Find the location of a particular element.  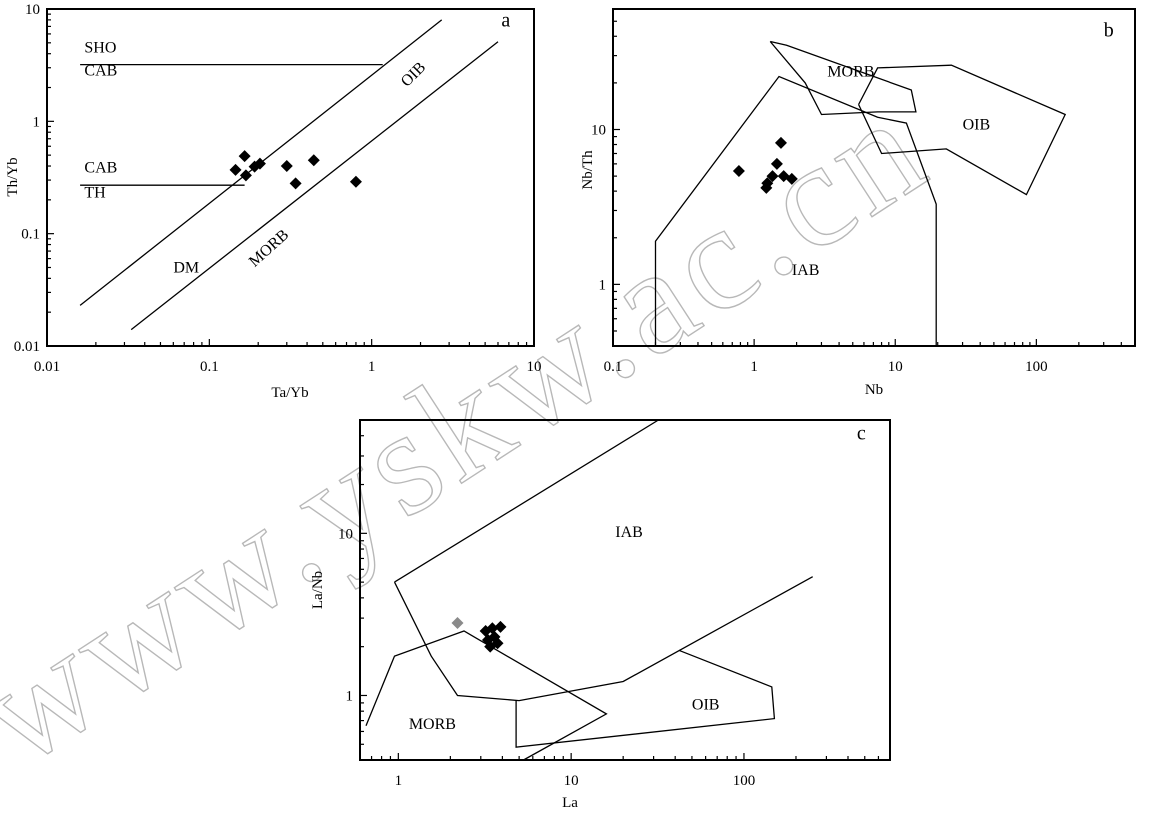

panel-c-y-axis-label: La/Nb is located at coordinates (318, 590).